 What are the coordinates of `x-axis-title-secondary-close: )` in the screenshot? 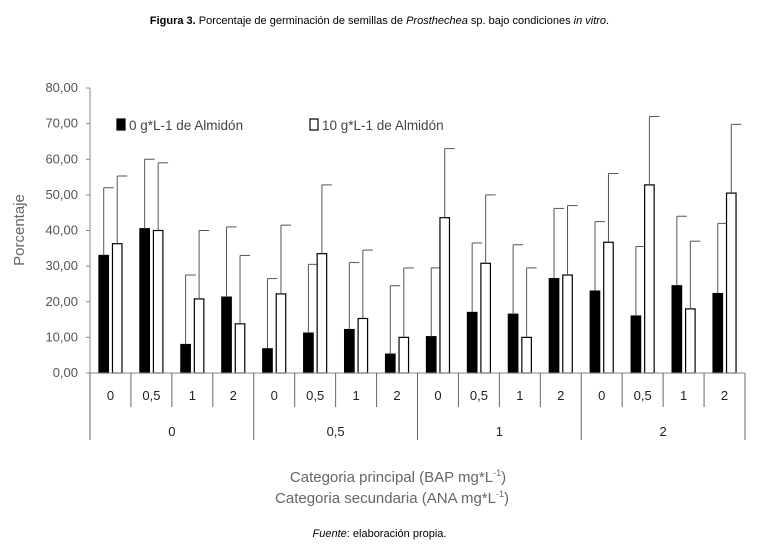 It's located at (506, 498).